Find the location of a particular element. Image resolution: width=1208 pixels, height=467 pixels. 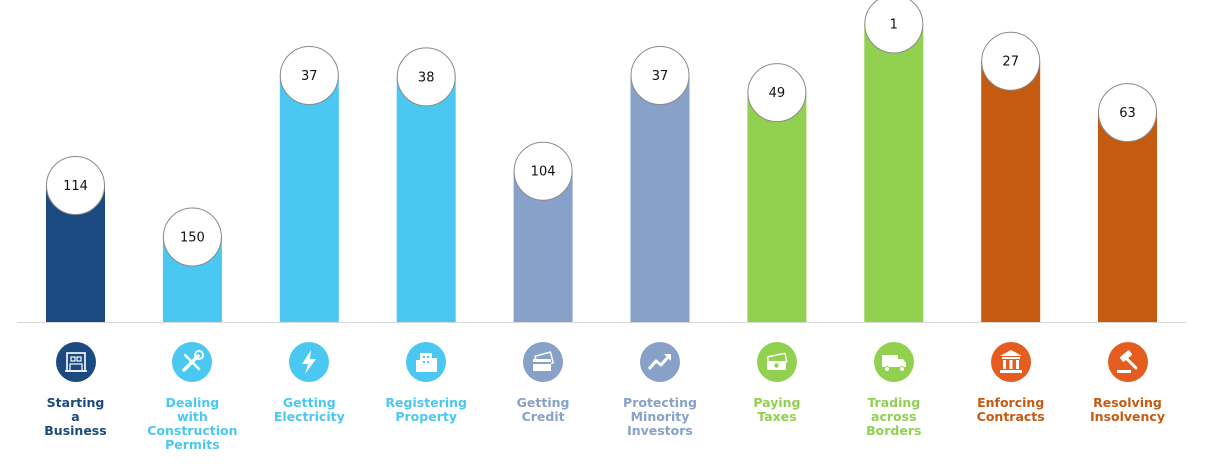

category-label: Dealing with Construction Permits is located at coordinates (192, 423).